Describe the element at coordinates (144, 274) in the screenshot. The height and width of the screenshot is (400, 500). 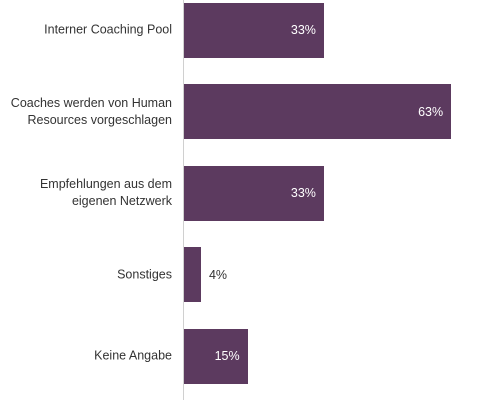
I see `category-label: Sonstiges` at that location.